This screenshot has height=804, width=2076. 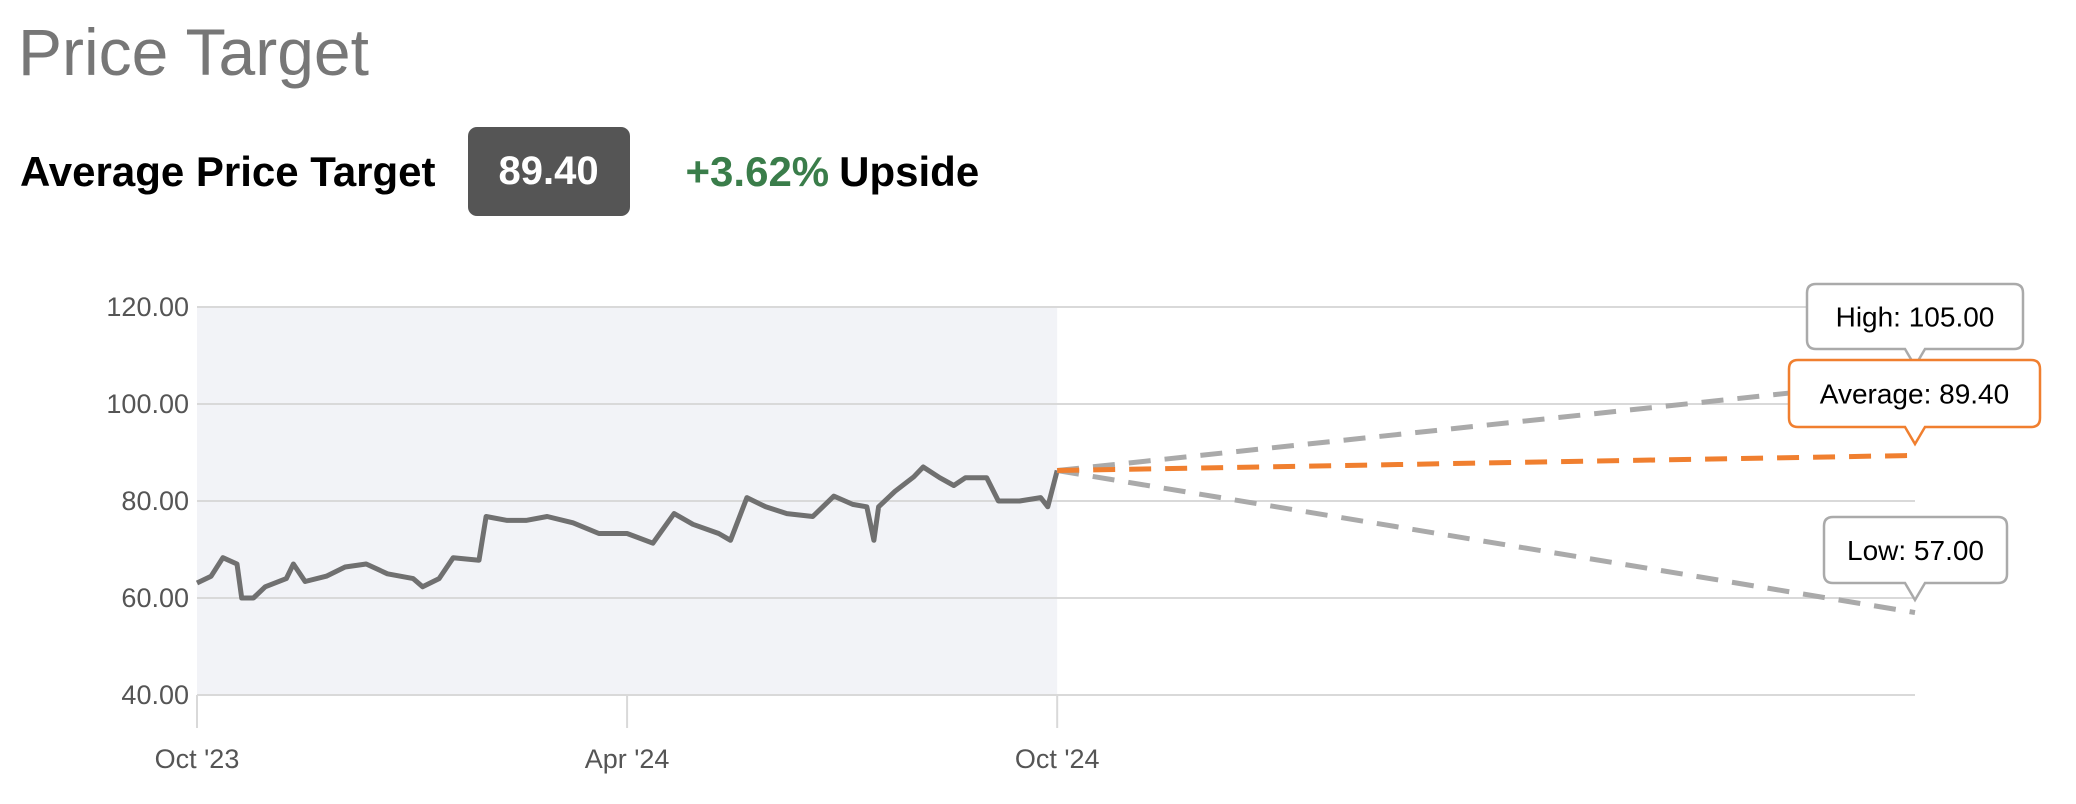 I want to click on average-price-target-badge: 89.40, so click(x=548, y=171).